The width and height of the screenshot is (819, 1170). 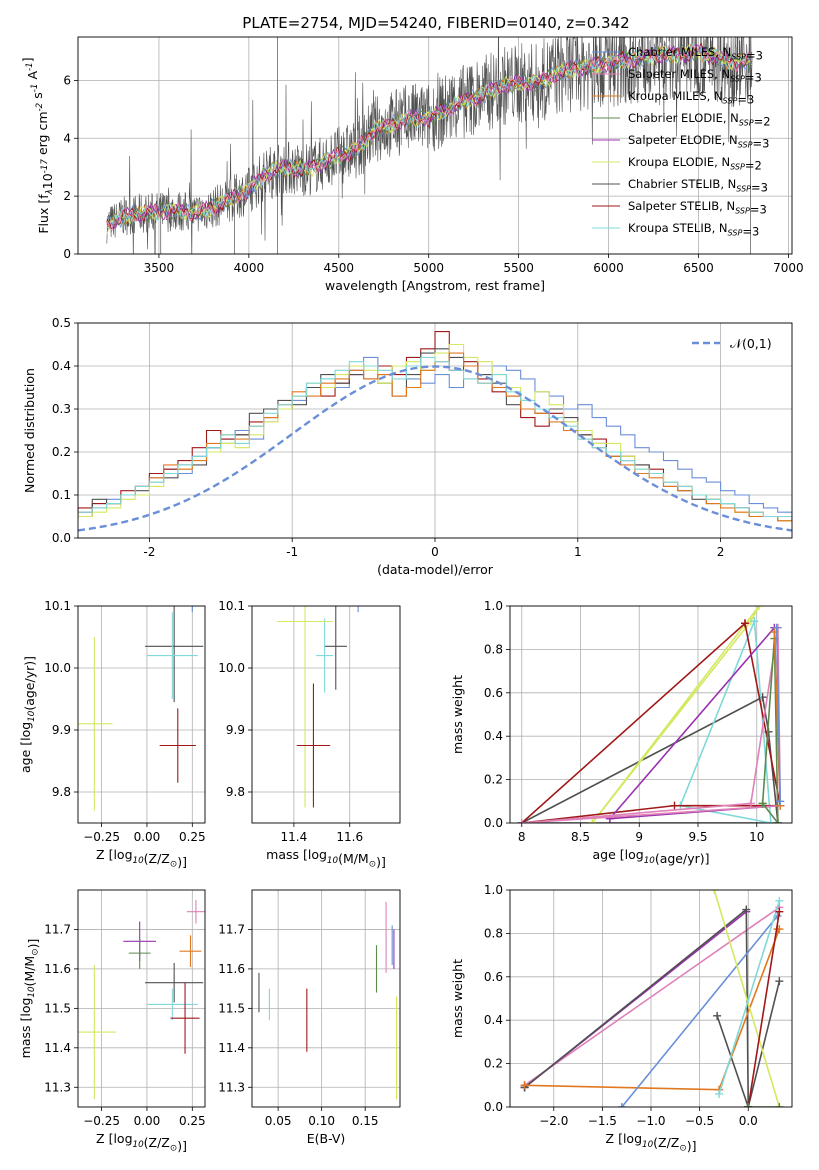 What do you see at coordinates (318, 707) in the screenshot?
I see `plot-area-age-vs-mass` at bounding box center [318, 707].